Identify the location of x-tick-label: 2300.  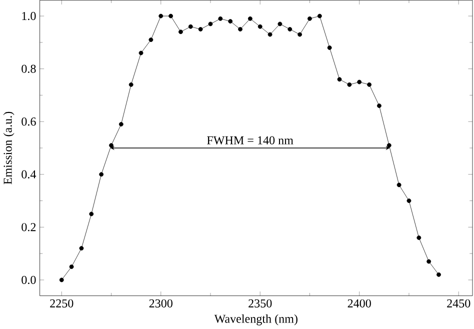
(160, 303).